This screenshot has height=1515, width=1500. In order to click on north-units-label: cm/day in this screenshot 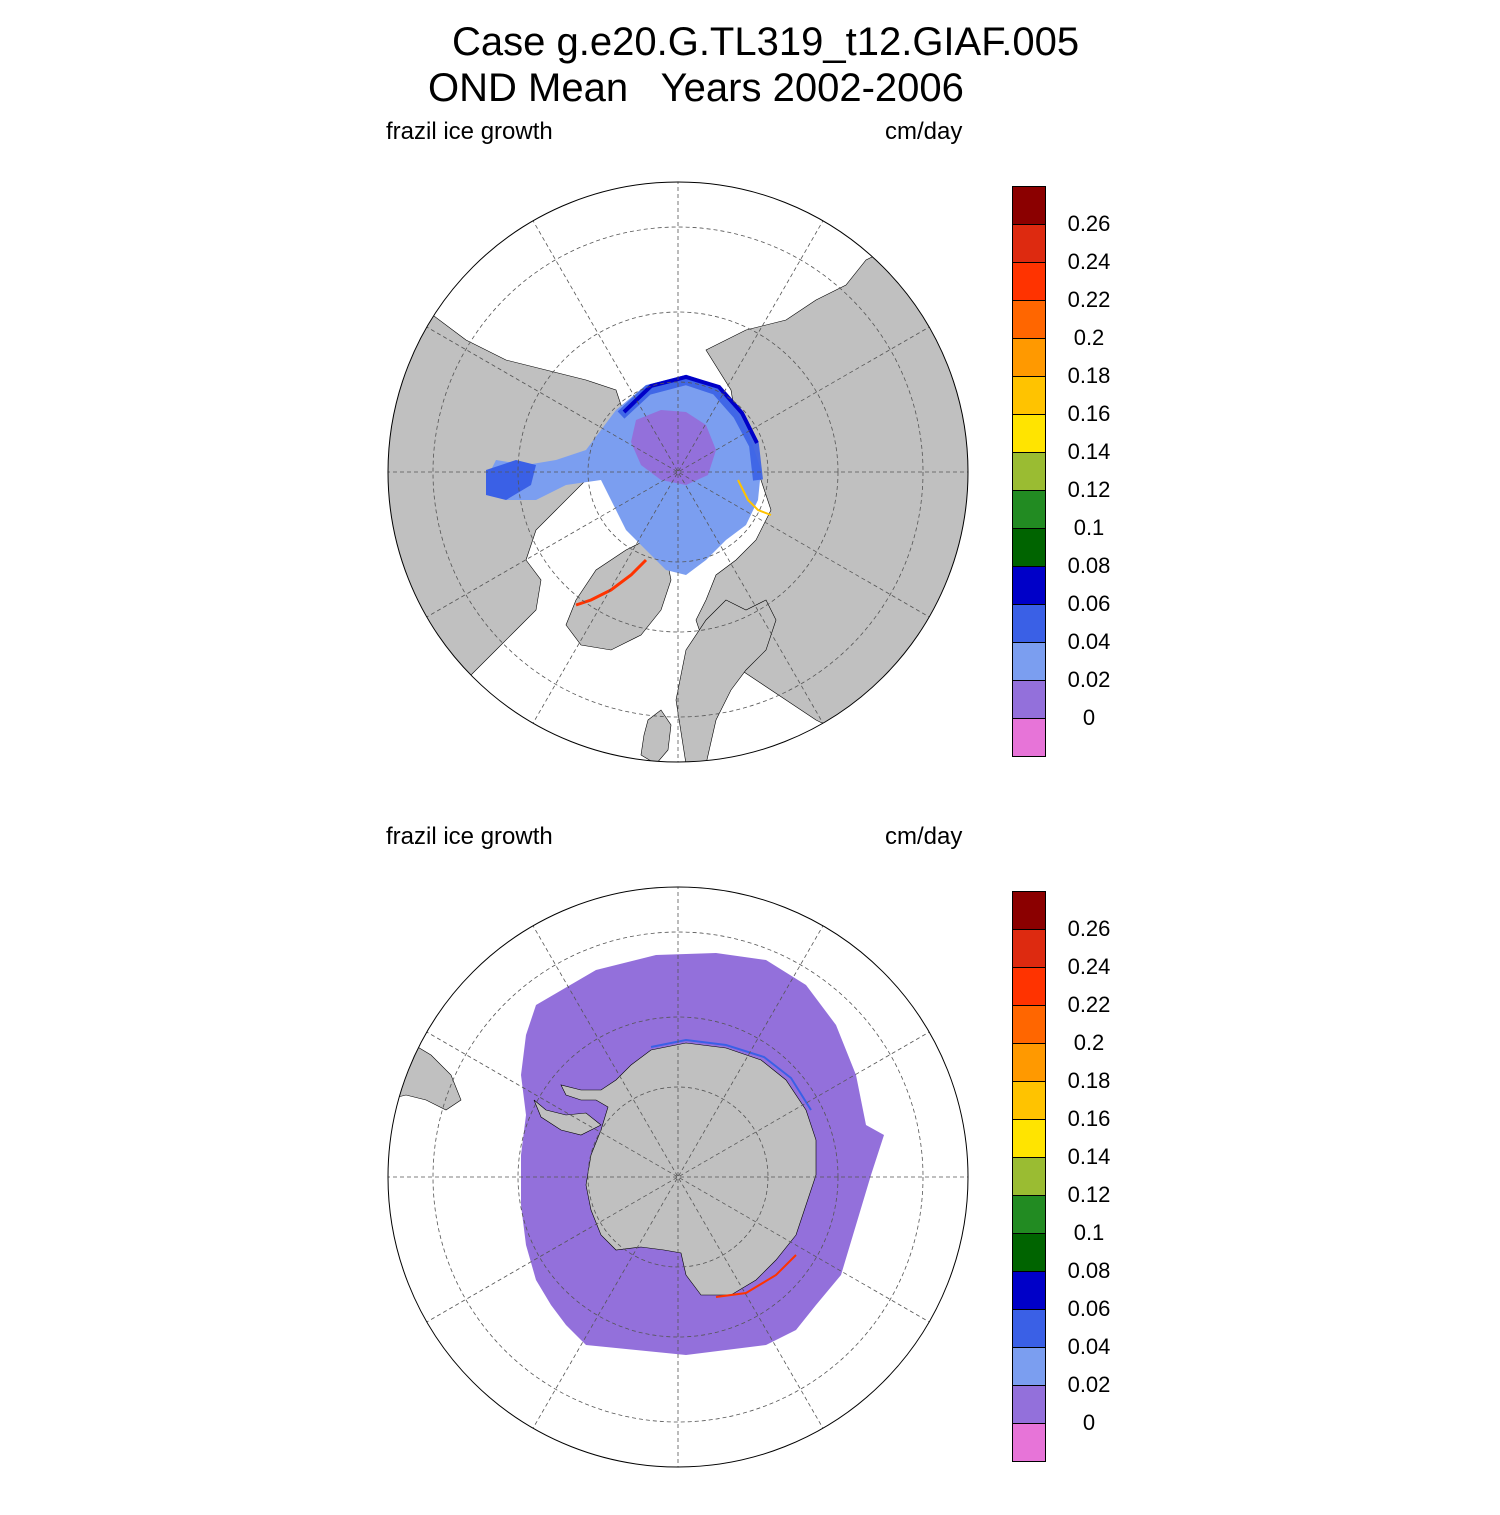, I will do `click(924, 131)`.